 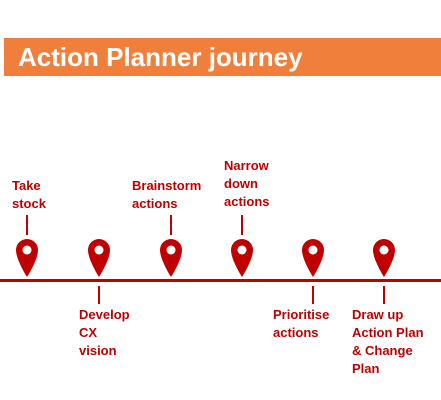 What do you see at coordinates (220, 280) in the screenshot?
I see `timeline-axis` at bounding box center [220, 280].